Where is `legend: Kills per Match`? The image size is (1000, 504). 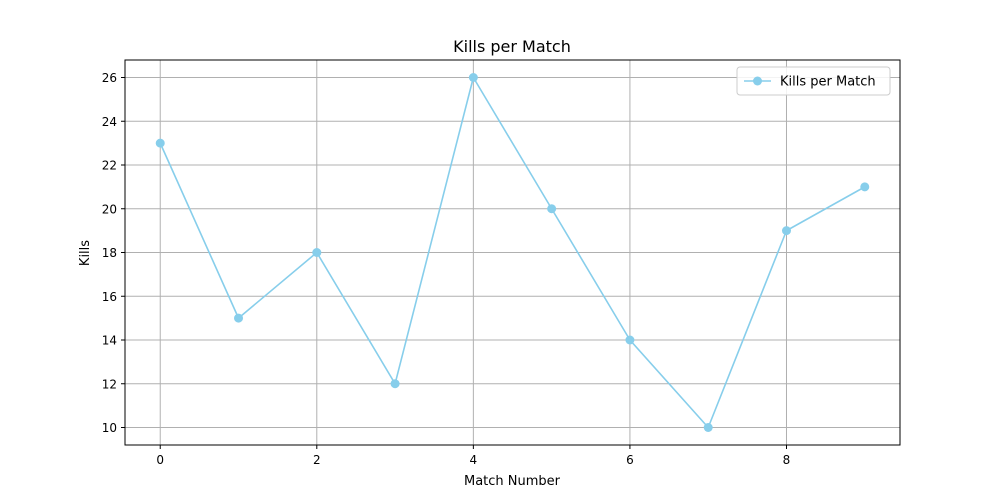
legend: Kills per Match is located at coordinates (813, 81).